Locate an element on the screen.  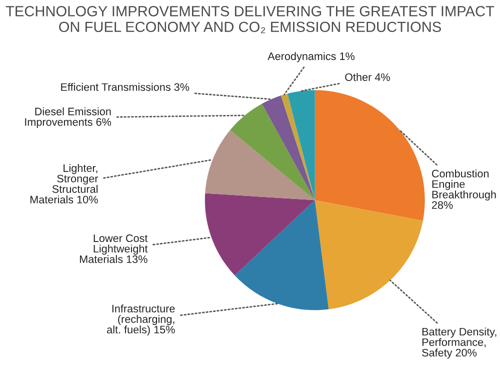
slice-label: Lower Cost Lightweight Materials 13% is located at coordinates (114, 249).